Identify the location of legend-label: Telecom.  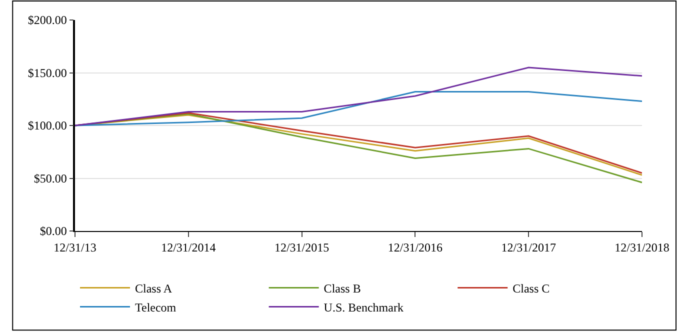
(156, 307).